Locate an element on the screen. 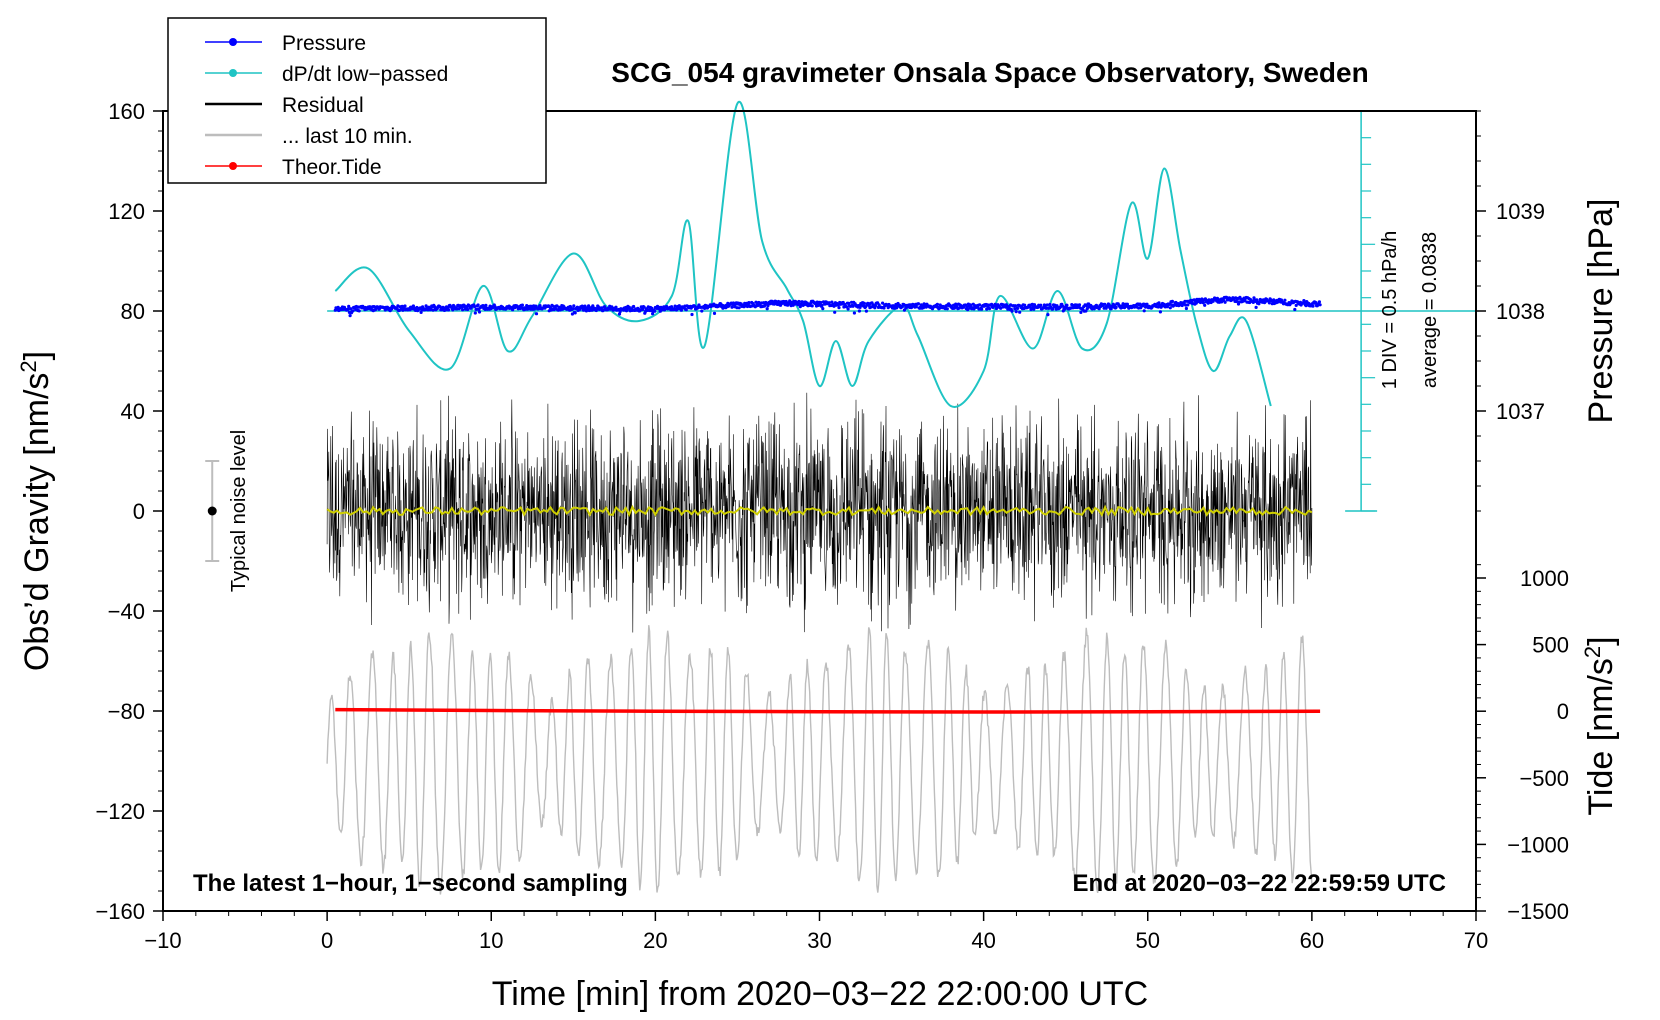 This screenshot has width=1660, height=1020. pressure-tick-label: 1038 is located at coordinates (1520, 311).